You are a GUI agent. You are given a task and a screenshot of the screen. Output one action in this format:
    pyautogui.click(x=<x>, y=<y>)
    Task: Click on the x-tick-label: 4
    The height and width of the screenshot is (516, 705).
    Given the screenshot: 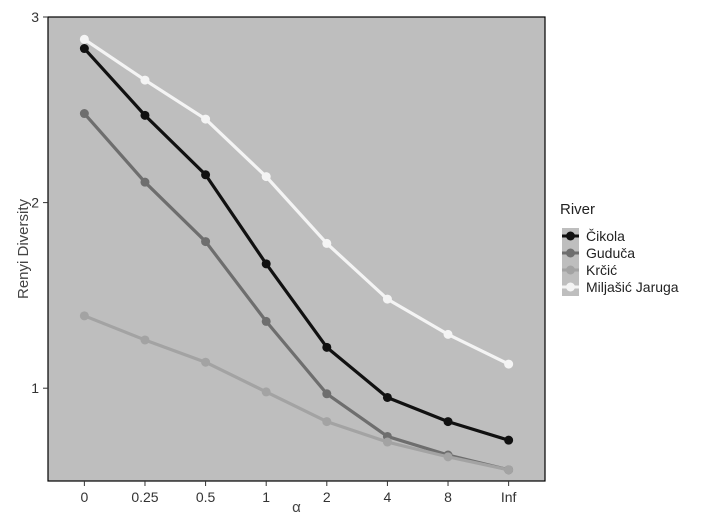 What is the action you would take?
    pyautogui.click(x=388, y=497)
    